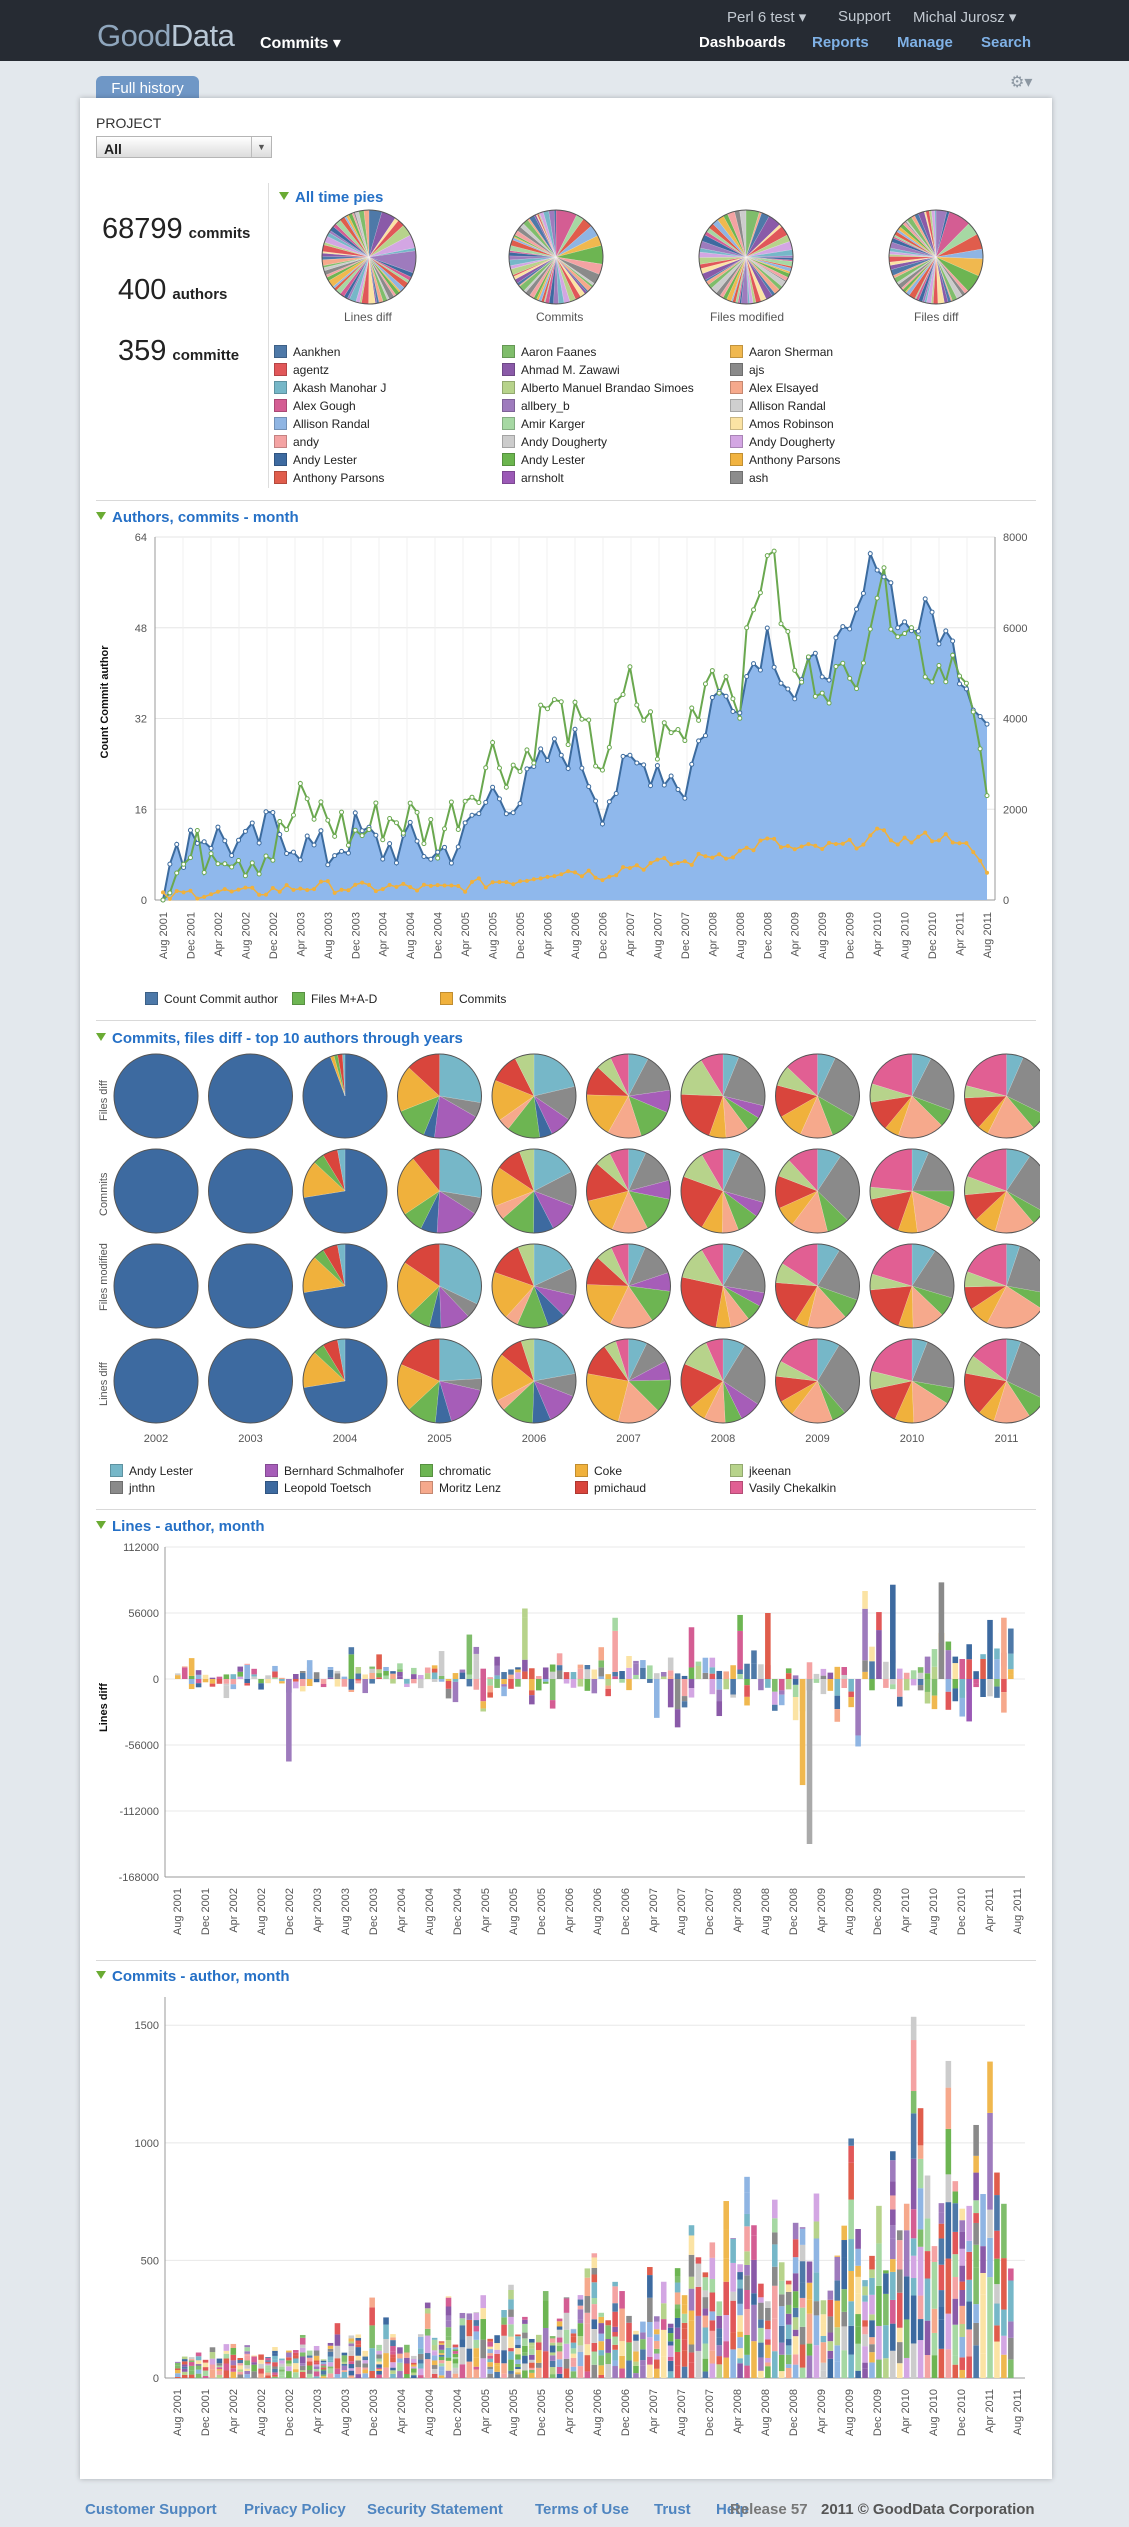 The width and height of the screenshot is (1129, 2527). I want to click on legend-item: ajs, so click(747, 370).